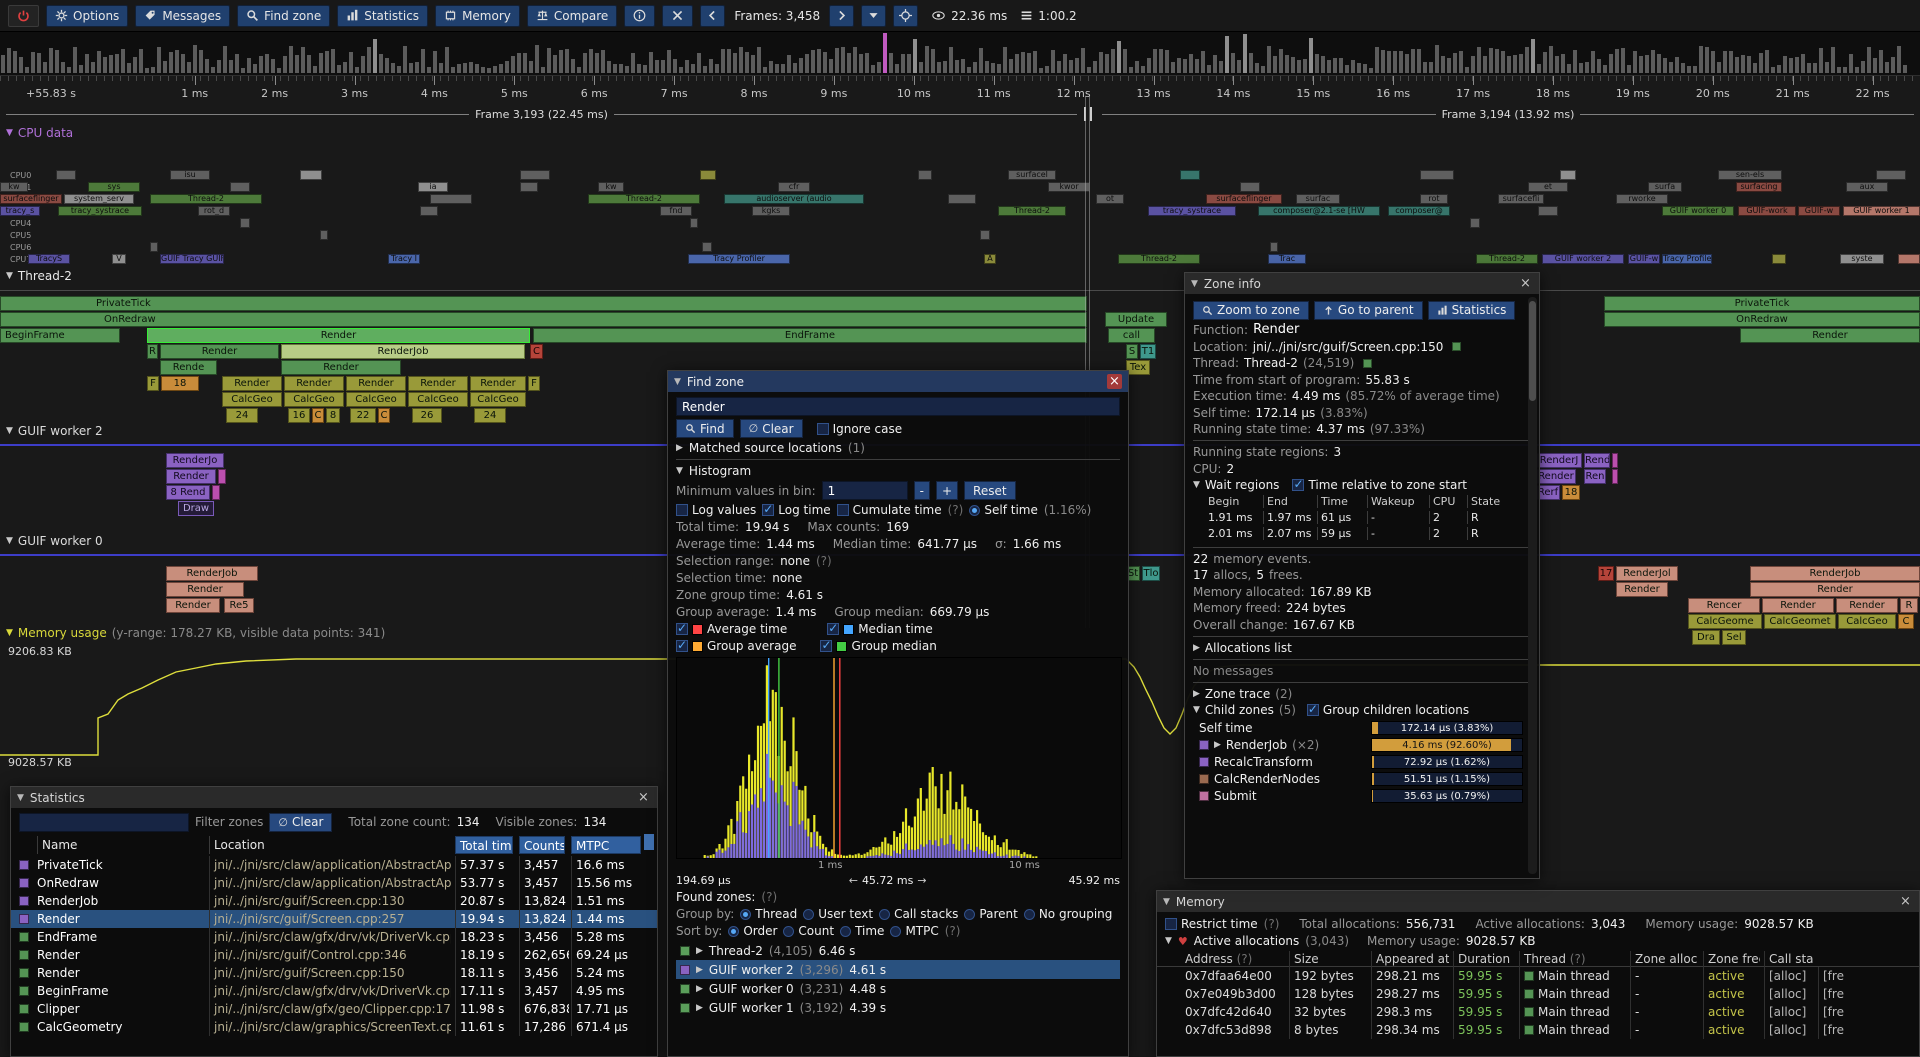 This screenshot has width=1920, height=1057. I want to click on group-by-parent-radio: Parent, so click(991, 914).